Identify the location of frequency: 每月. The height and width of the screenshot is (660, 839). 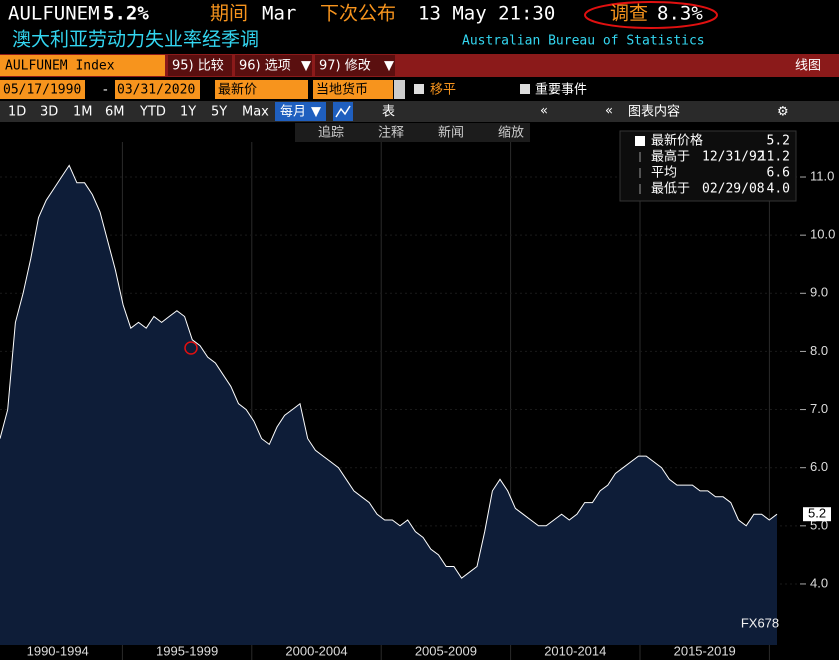
(293, 112).